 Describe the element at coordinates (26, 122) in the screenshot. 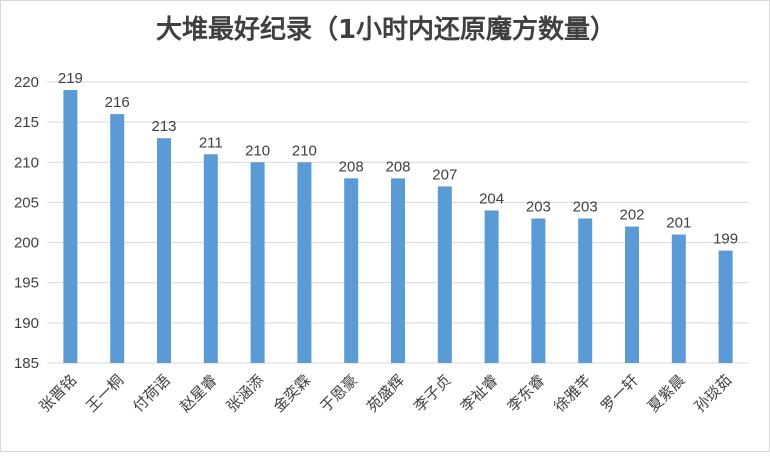

I see `y-tick-label: 215` at that location.